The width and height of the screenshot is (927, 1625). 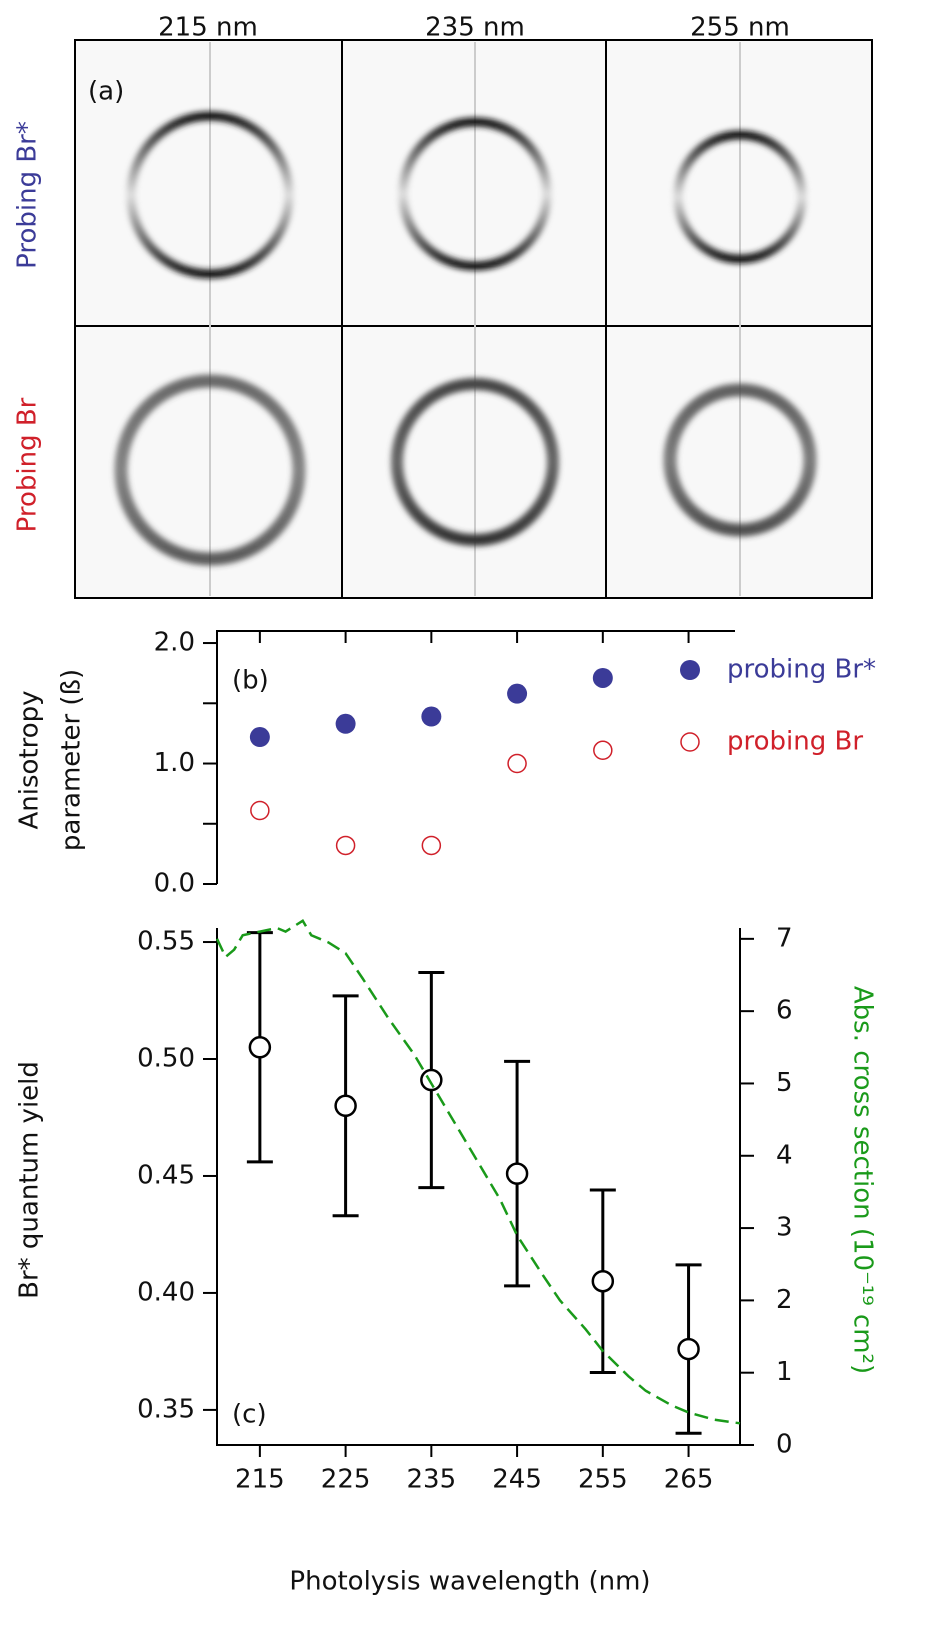 What do you see at coordinates (784, 1155) in the screenshot?
I see `y2-tick-label: 4` at bounding box center [784, 1155].